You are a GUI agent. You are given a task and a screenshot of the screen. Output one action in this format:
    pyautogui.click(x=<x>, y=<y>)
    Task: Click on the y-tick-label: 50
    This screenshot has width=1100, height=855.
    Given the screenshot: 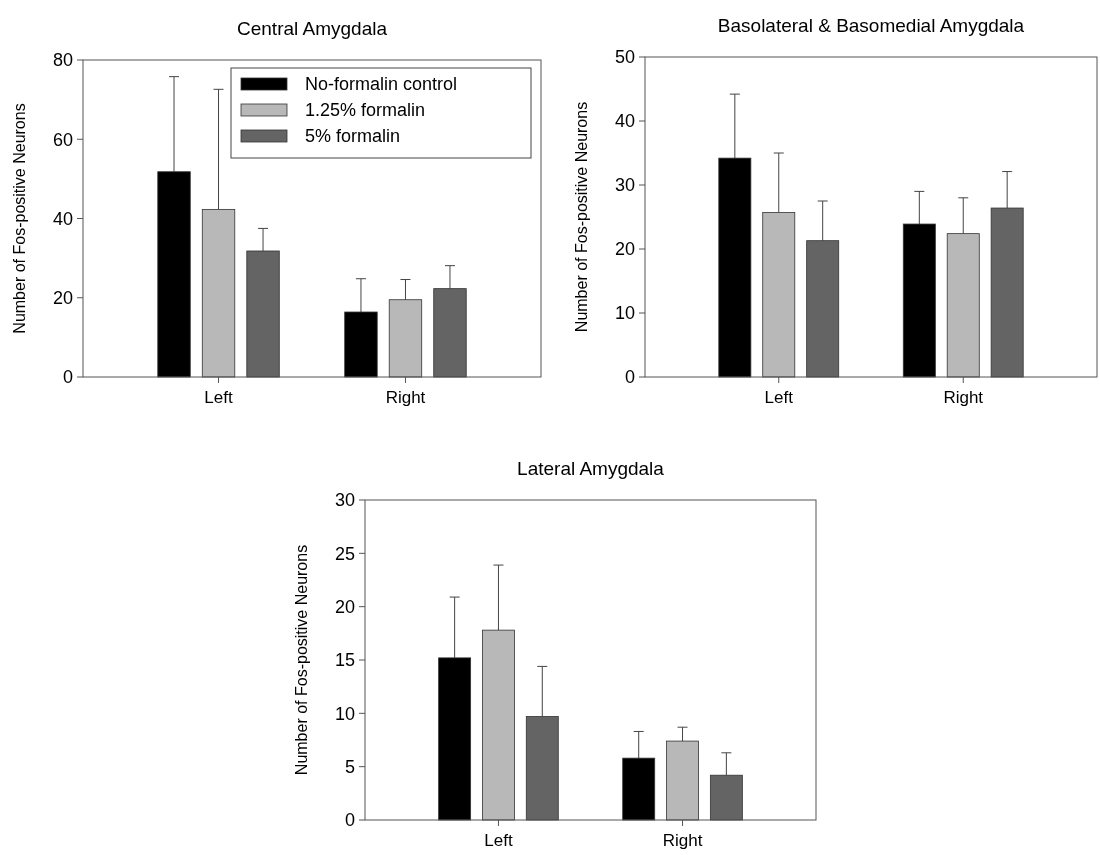 What is the action you would take?
    pyautogui.click(x=624, y=57)
    